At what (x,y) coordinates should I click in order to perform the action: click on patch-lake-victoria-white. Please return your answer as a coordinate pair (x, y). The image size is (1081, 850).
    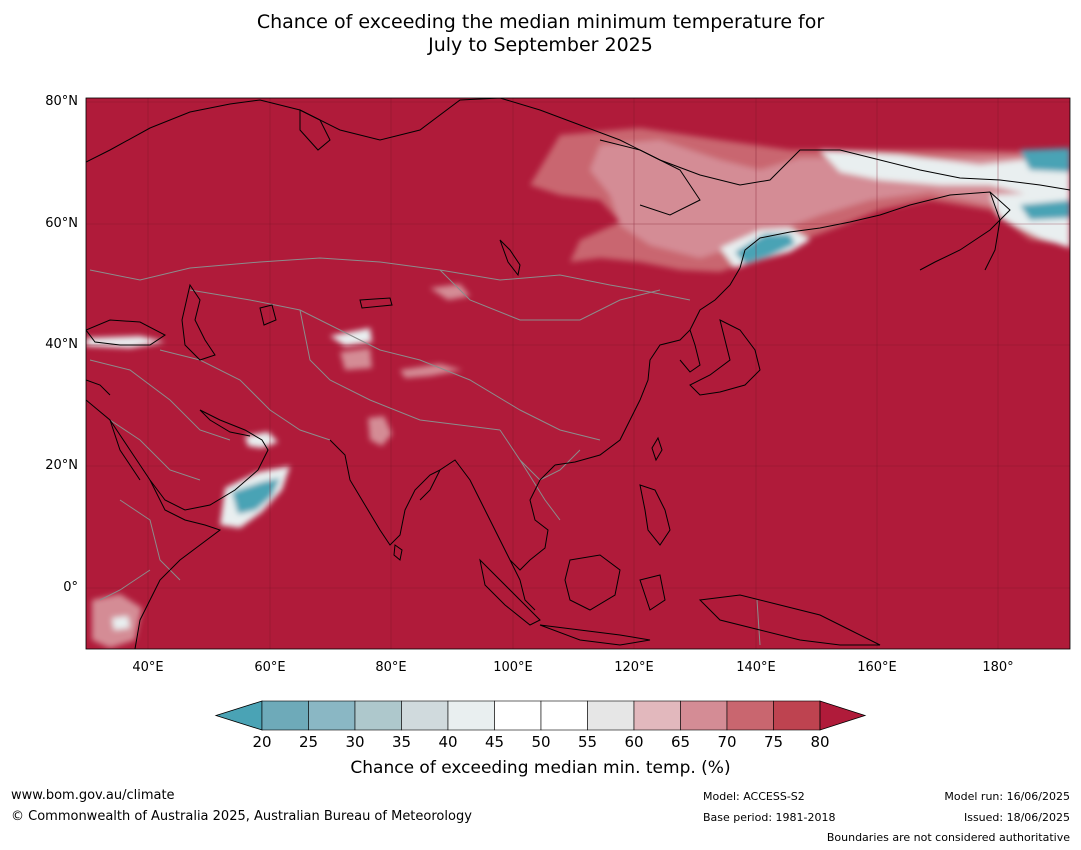
    Looking at the image, I should click on (121, 623).